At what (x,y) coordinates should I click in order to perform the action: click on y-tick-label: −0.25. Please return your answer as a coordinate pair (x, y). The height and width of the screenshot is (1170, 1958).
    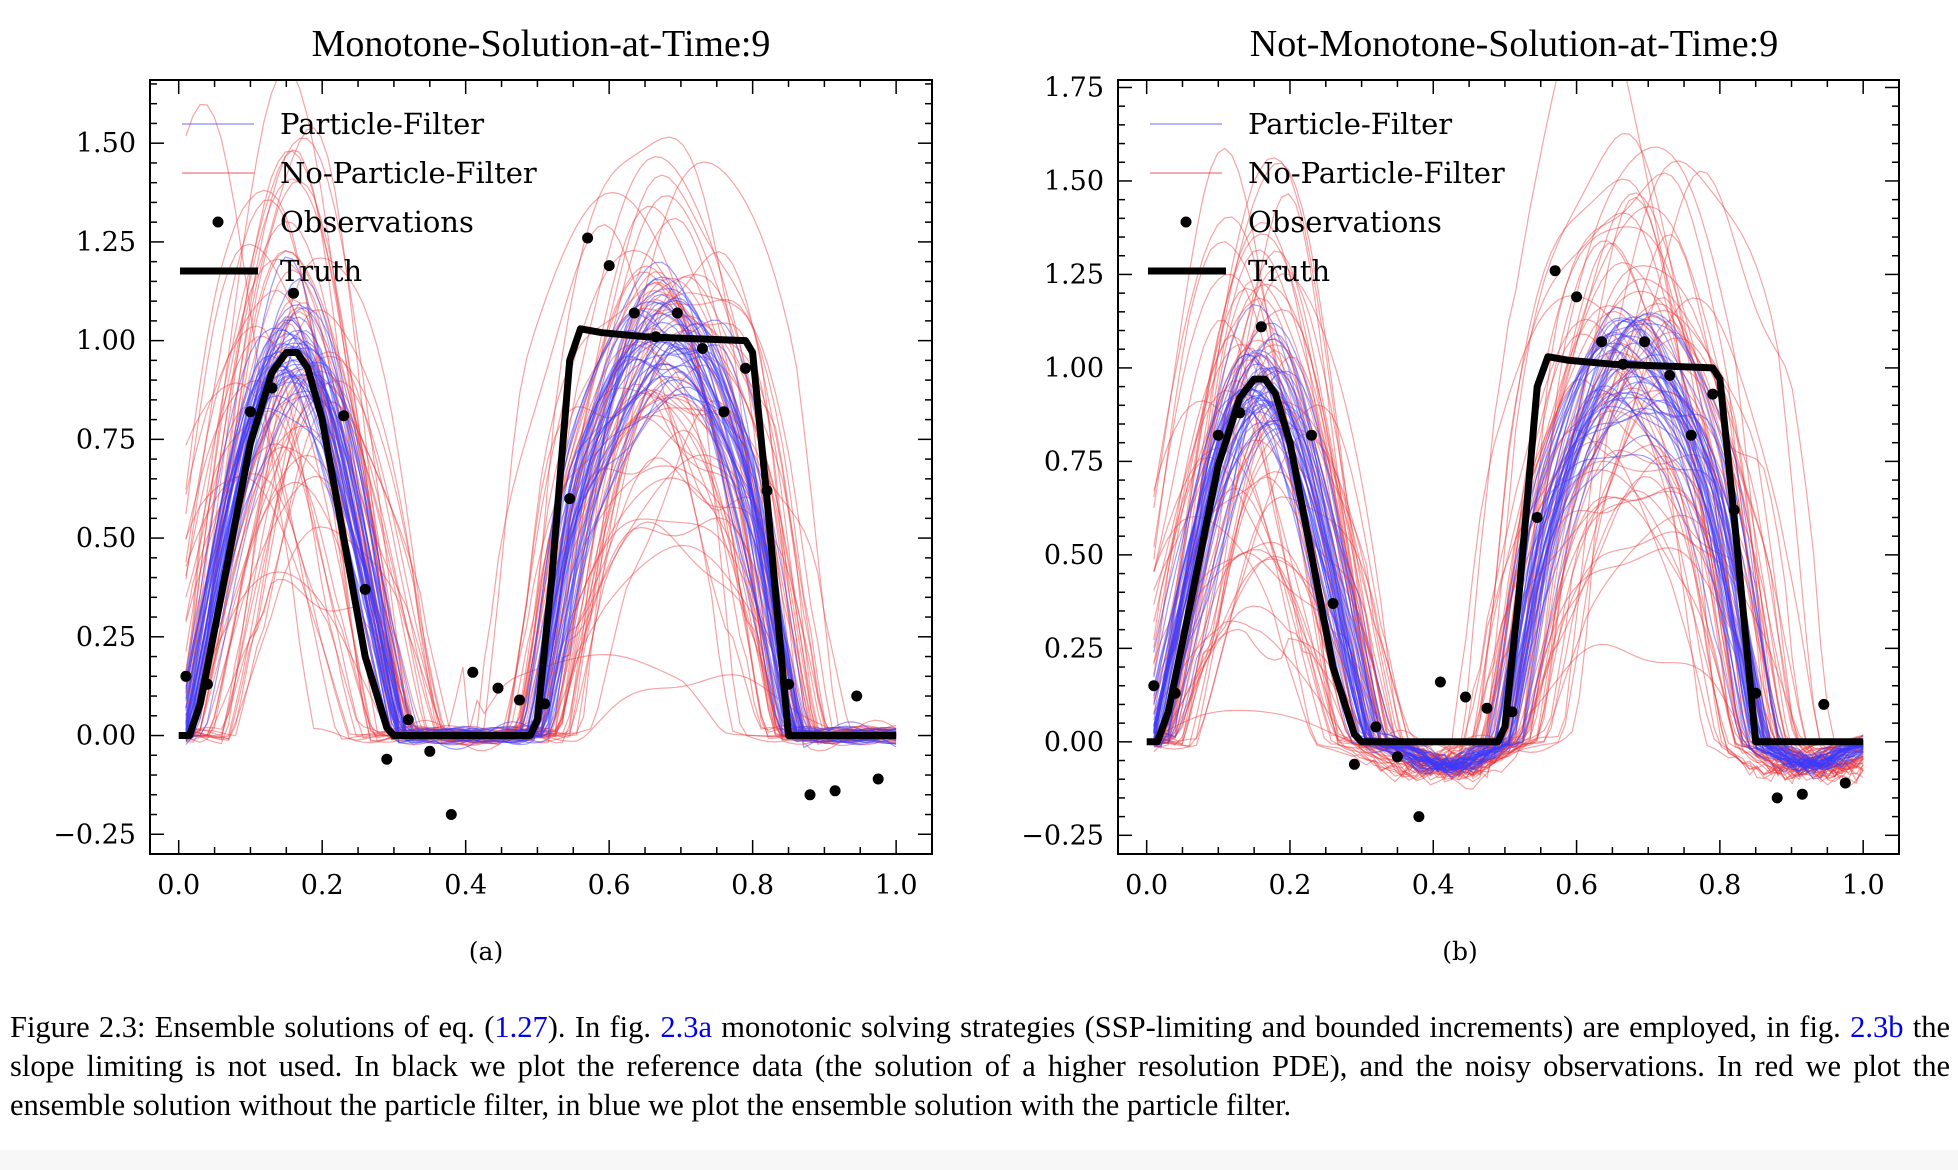
    Looking at the image, I should click on (1062, 835).